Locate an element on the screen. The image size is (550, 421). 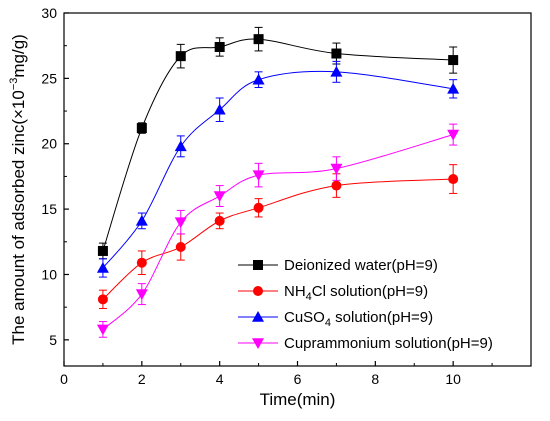
legend-item: Cuprammonium solution(pH=9) is located at coordinates (365, 343).